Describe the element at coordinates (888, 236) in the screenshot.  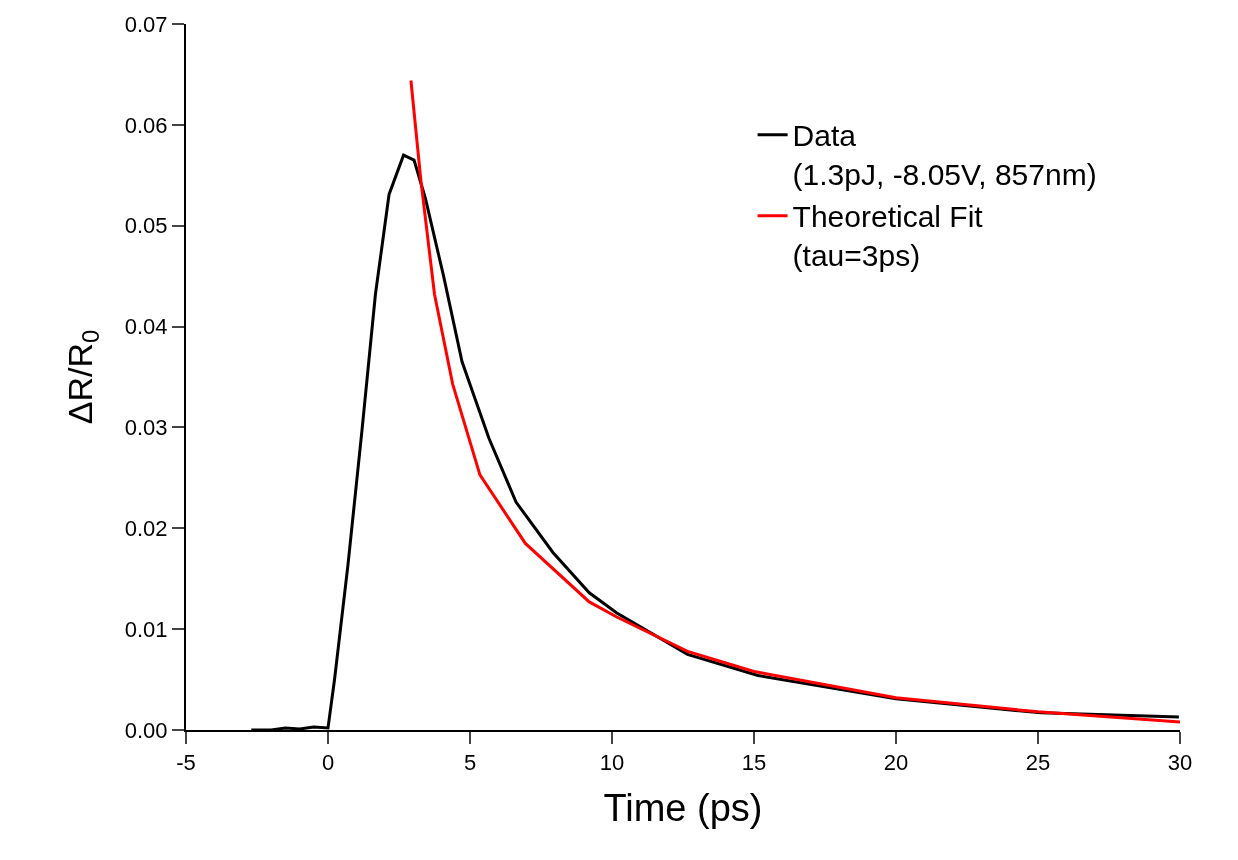
I see `legend-label: Theoretical Fit (tau=3ps)` at that location.